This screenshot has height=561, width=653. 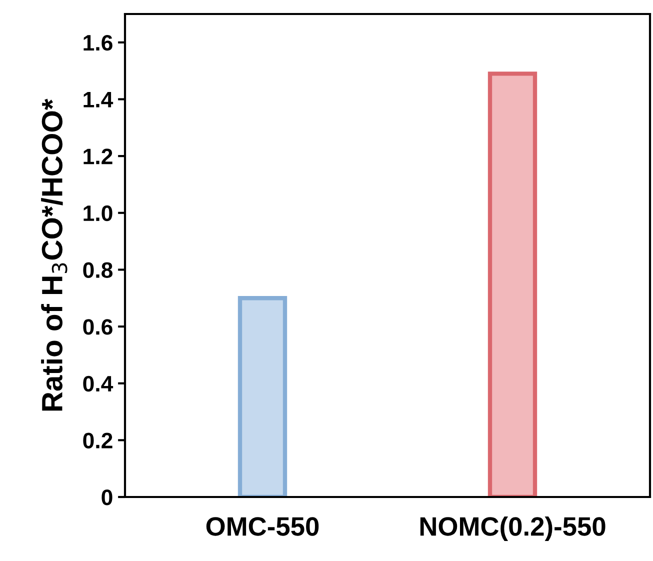 What do you see at coordinates (99, 100) in the screenshot?
I see `y-tick-label: 1.4` at bounding box center [99, 100].